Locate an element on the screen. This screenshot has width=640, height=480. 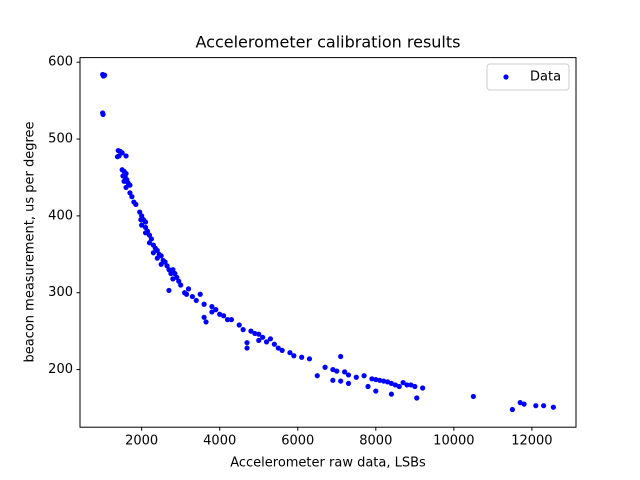
y-tick-label: 500 is located at coordinates (60, 139).